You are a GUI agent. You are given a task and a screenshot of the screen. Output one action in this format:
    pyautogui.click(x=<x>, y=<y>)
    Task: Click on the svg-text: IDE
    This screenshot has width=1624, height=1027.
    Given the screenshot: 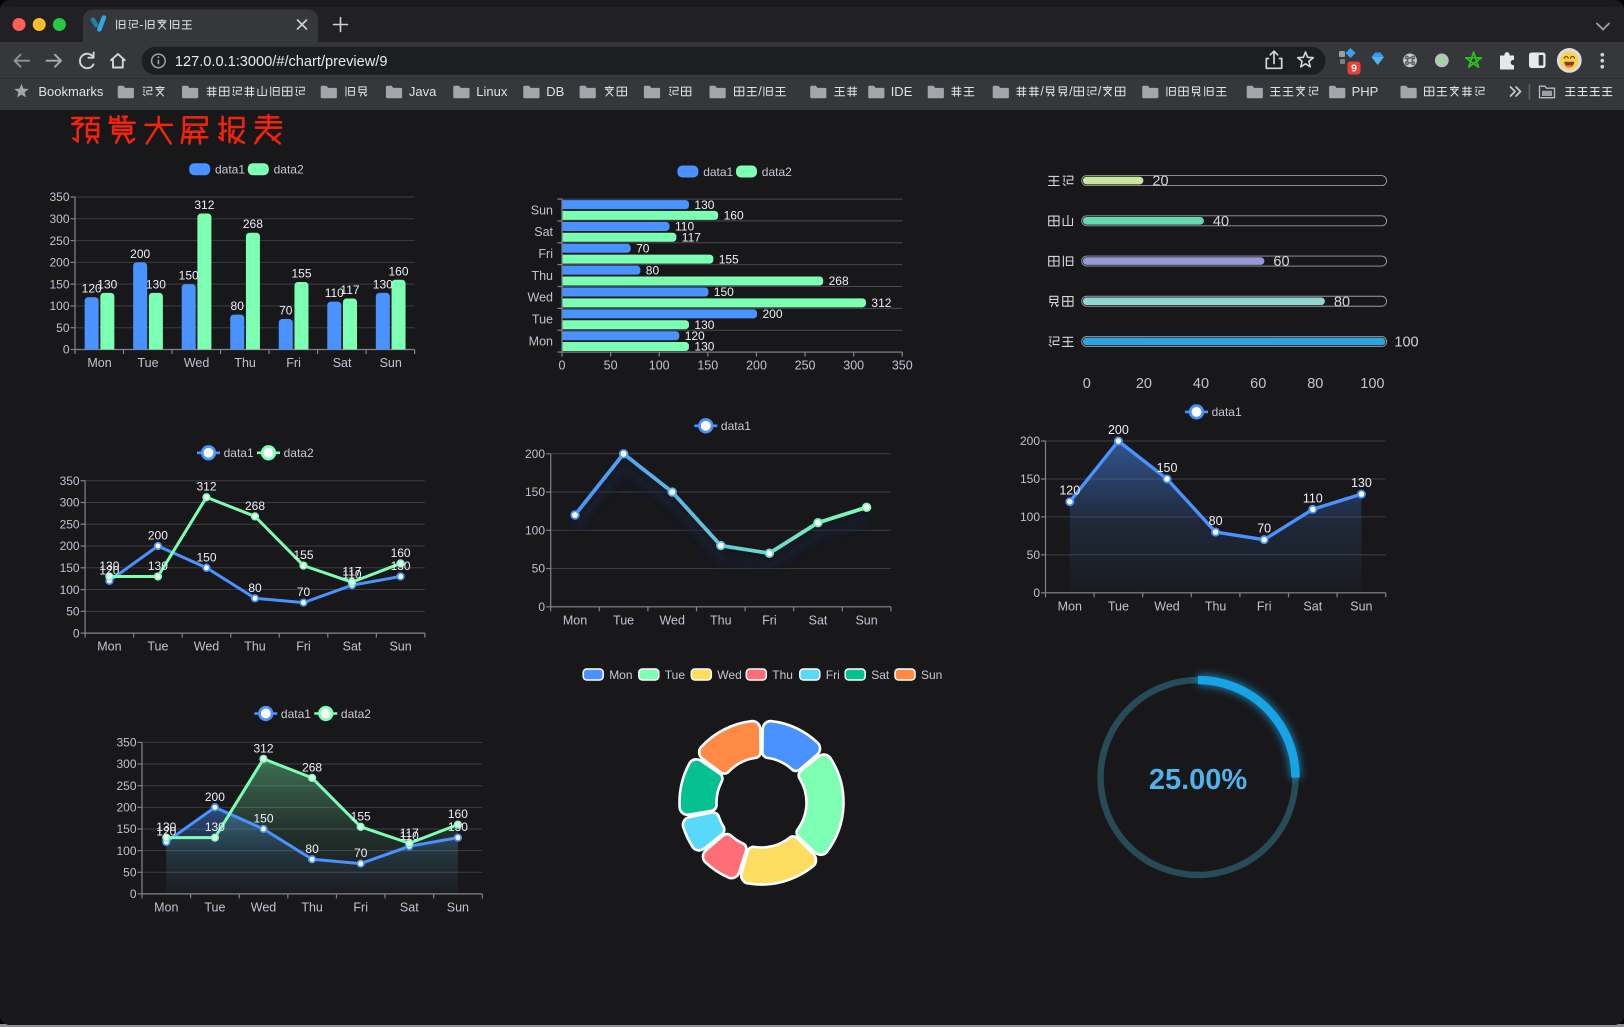 What is the action you would take?
    pyautogui.click(x=902, y=91)
    